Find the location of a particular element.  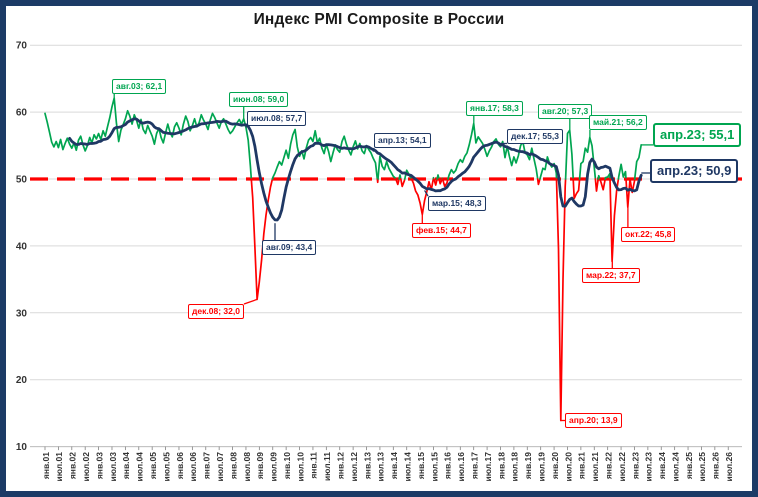

y-axis-label: 30 is located at coordinates (22, 313).